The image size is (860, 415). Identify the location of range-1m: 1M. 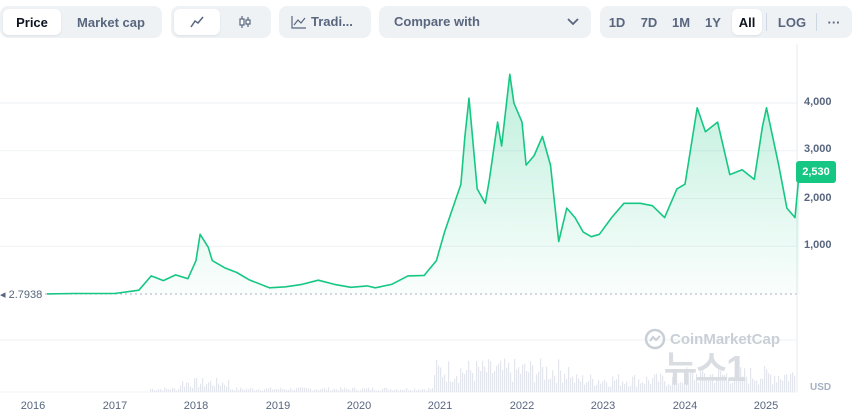
(681, 22).